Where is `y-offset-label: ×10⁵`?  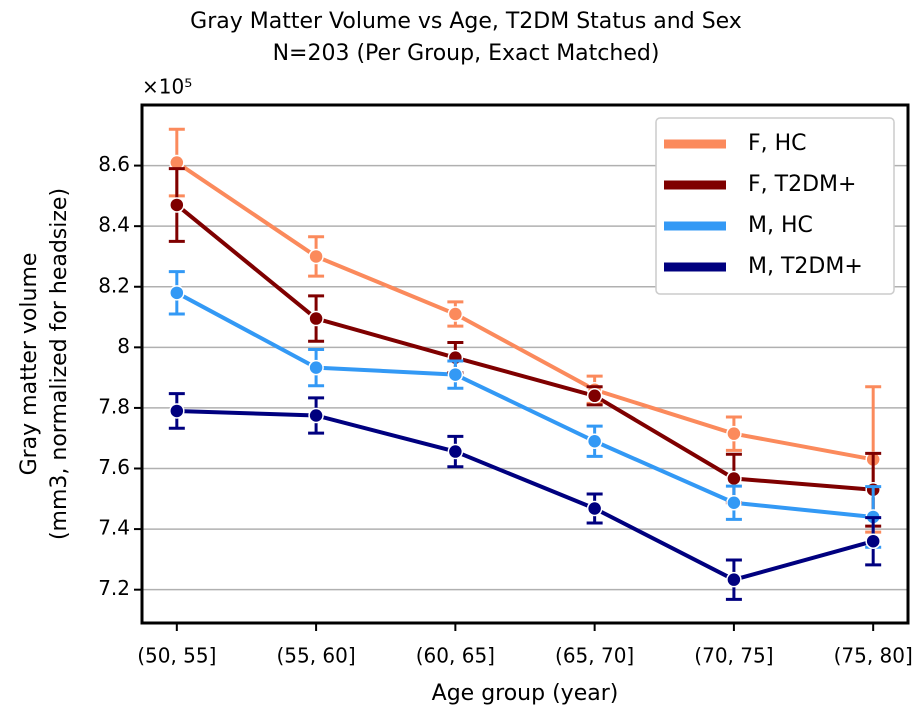 y-offset-label: ×10⁵ is located at coordinates (167, 87).